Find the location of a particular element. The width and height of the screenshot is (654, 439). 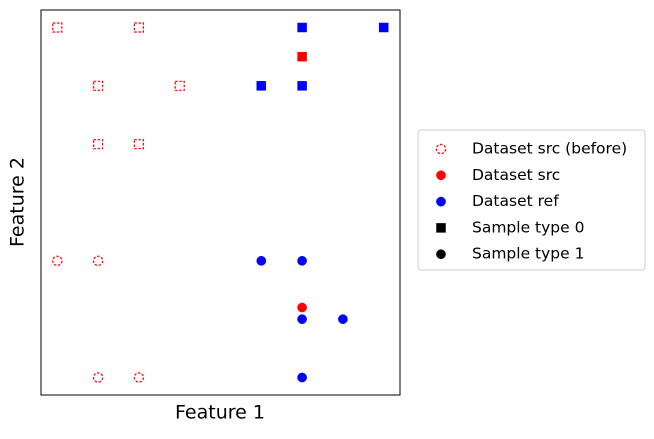

x-axis-label: Feature 1 is located at coordinates (220, 413).